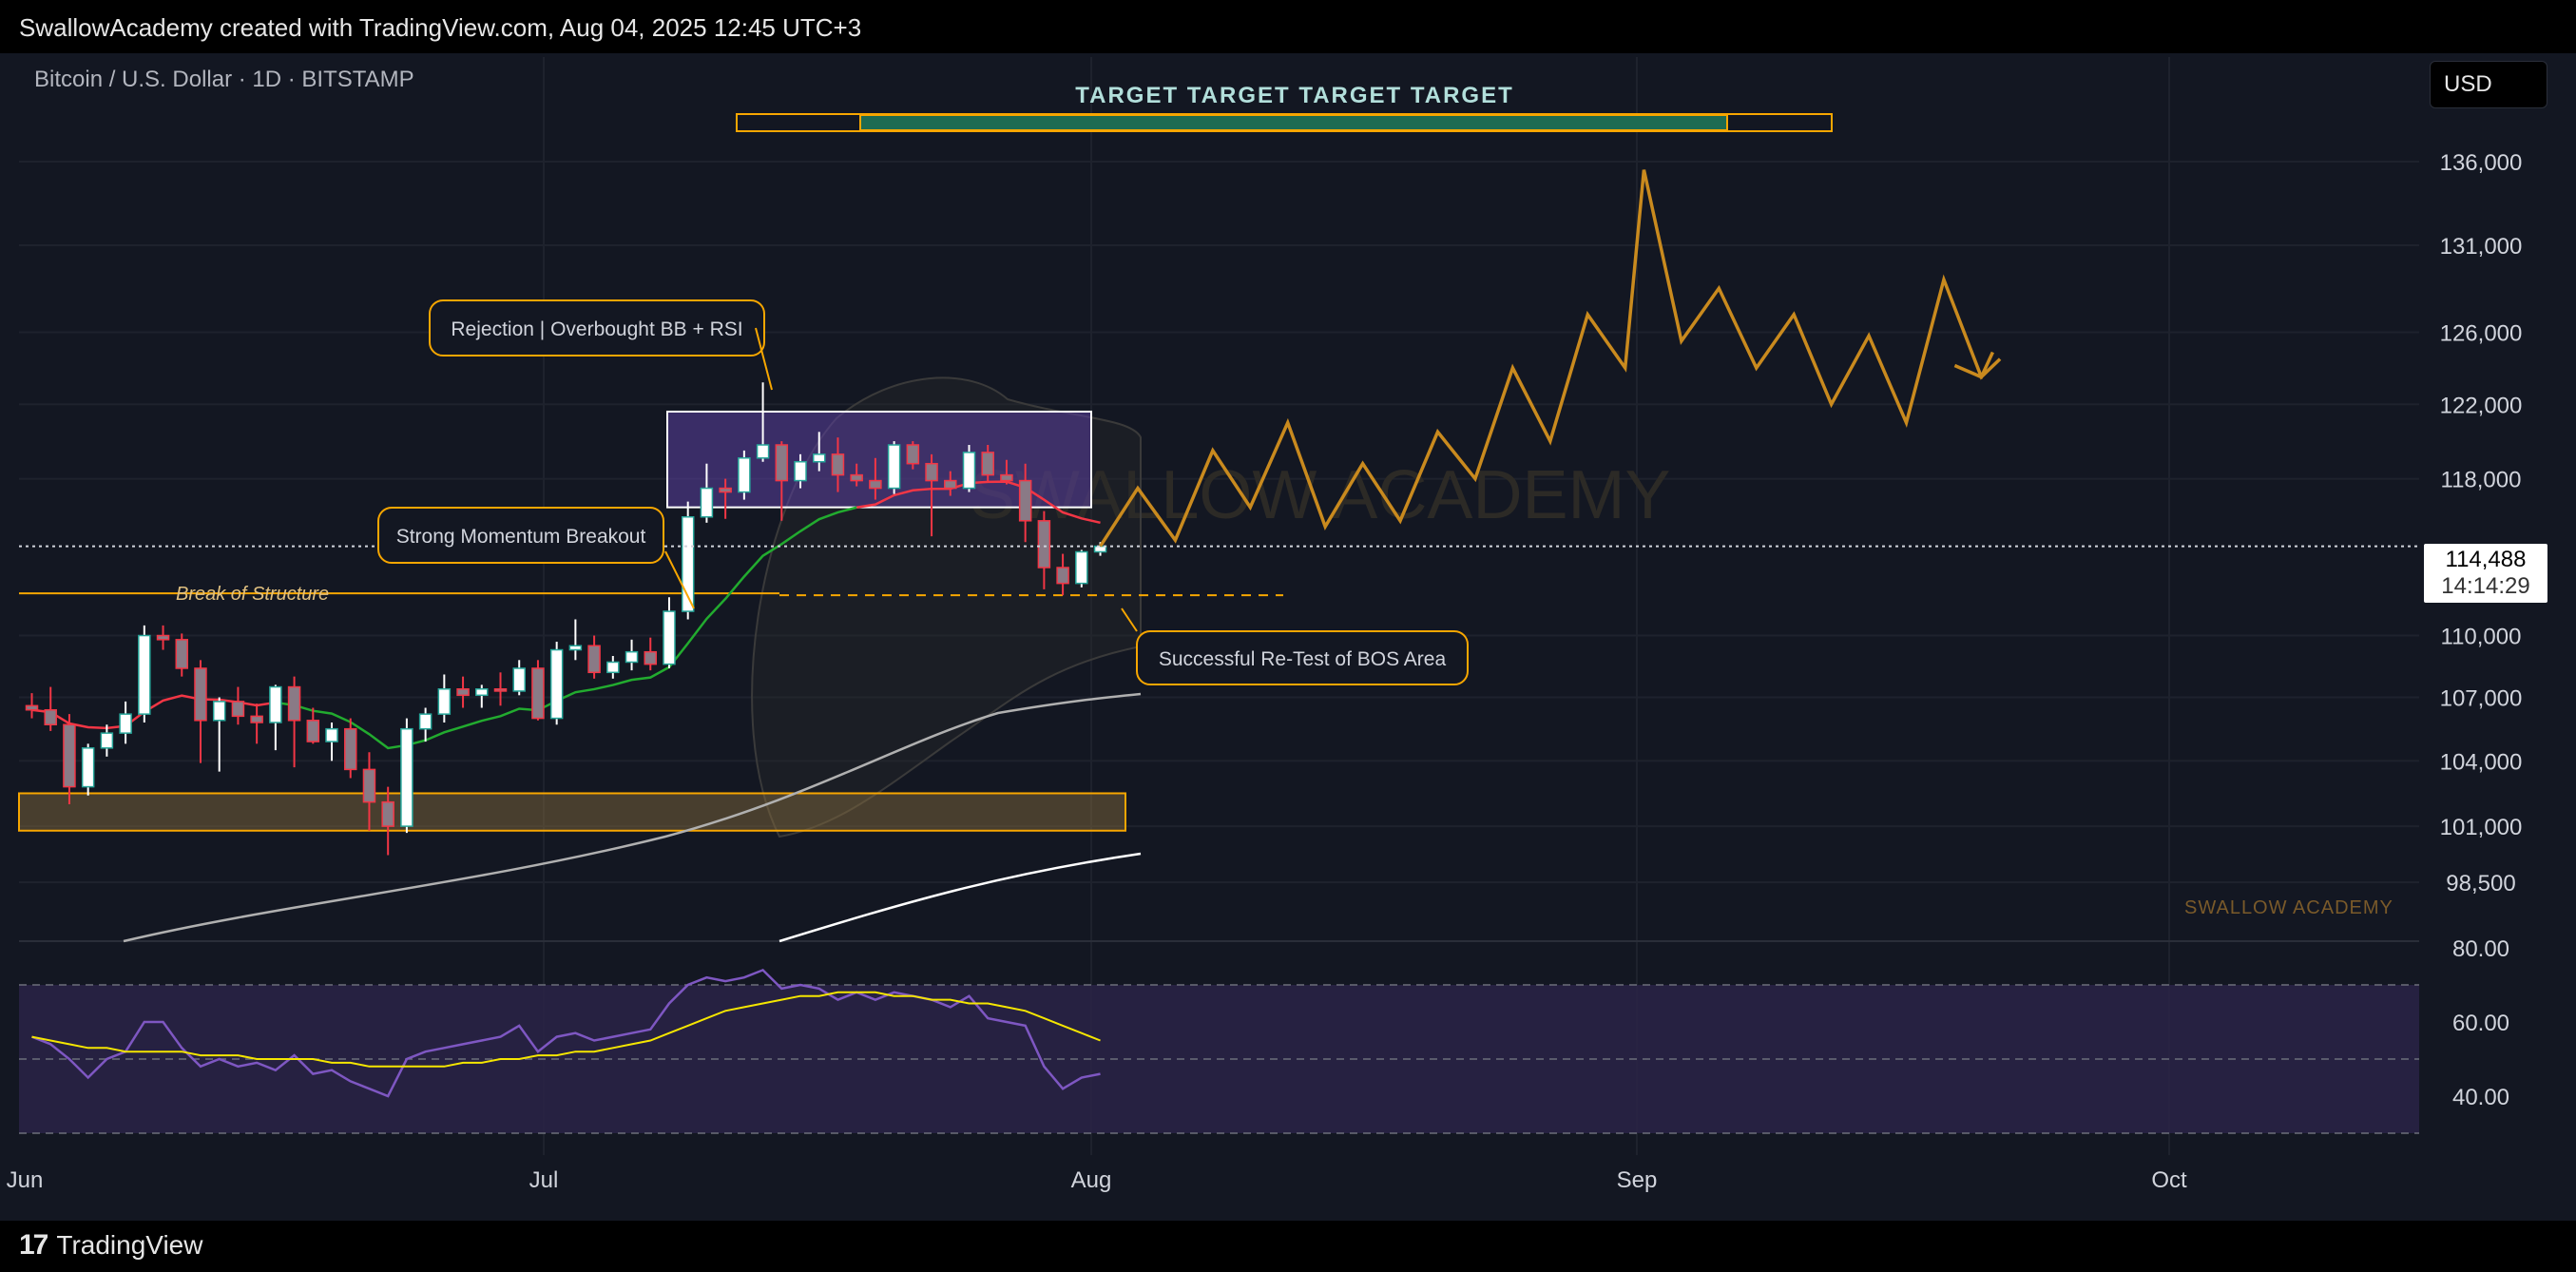 The width and height of the screenshot is (2576, 1272). What do you see at coordinates (2481, 163) in the screenshot?
I see `price-tick-label: 136,000` at bounding box center [2481, 163].